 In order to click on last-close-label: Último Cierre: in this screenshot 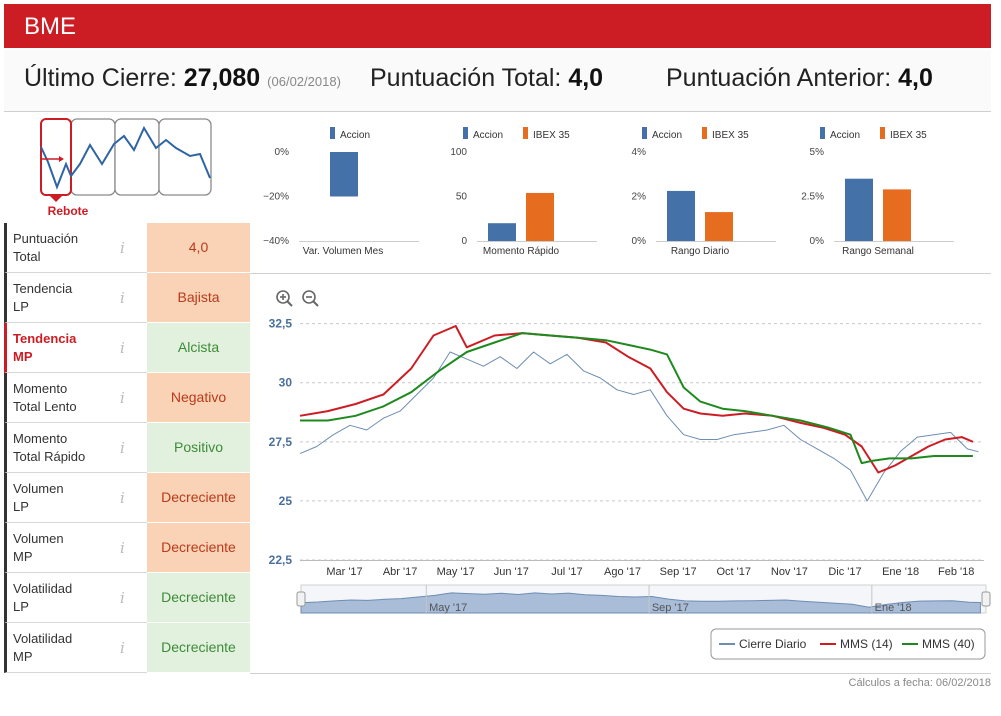, I will do `click(100, 78)`.